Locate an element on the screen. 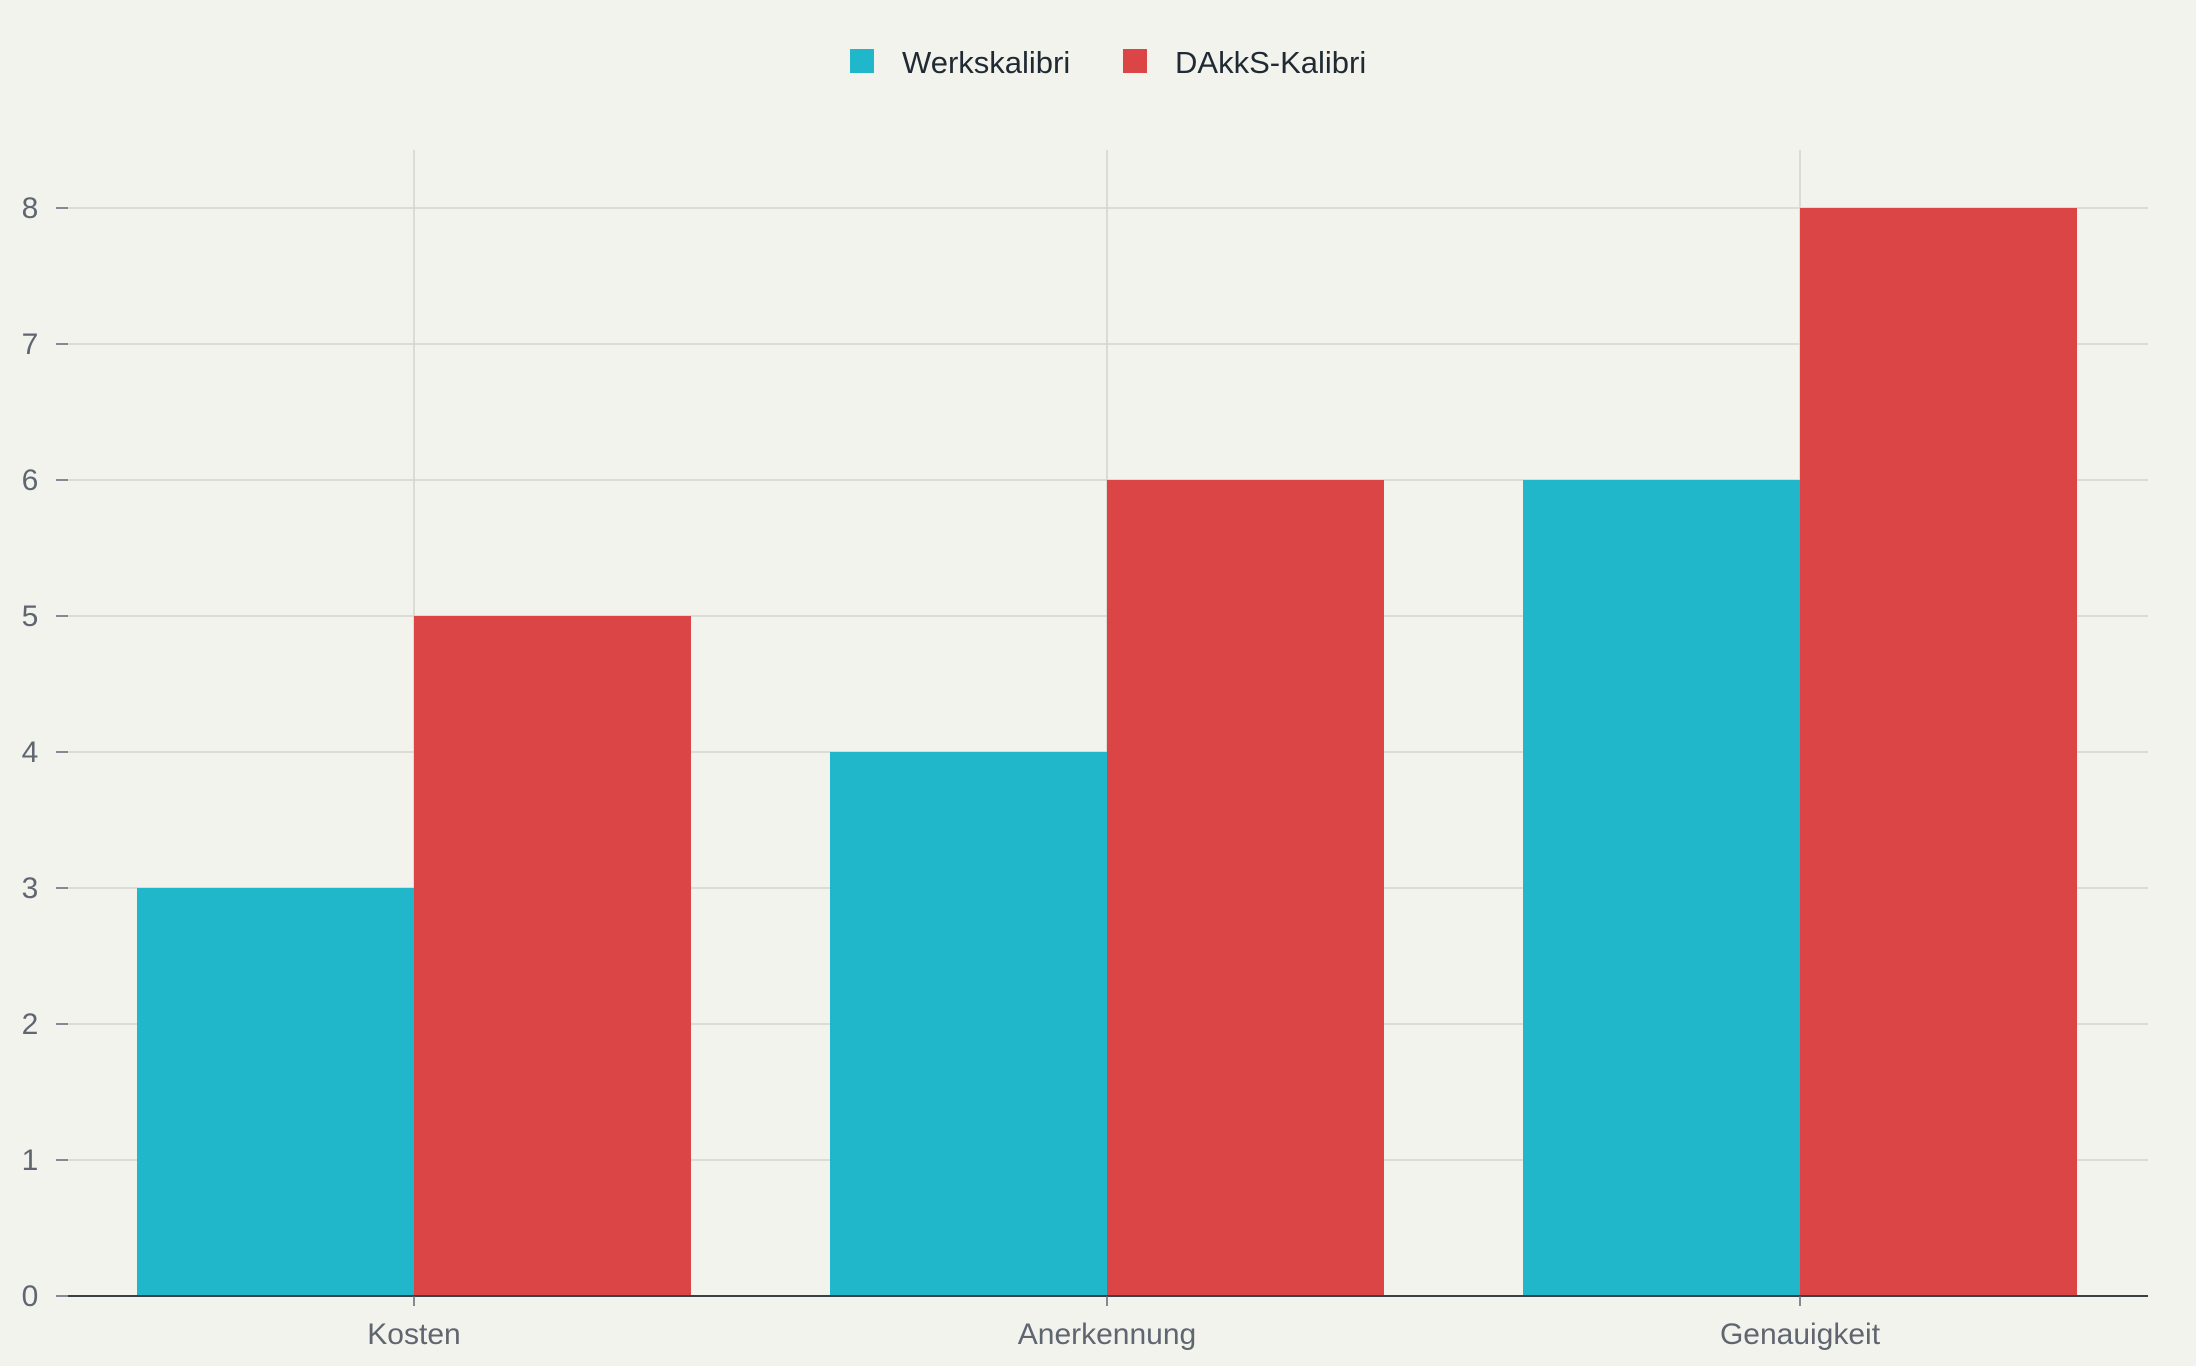  y-tick-label: 3 is located at coordinates (30, 888).